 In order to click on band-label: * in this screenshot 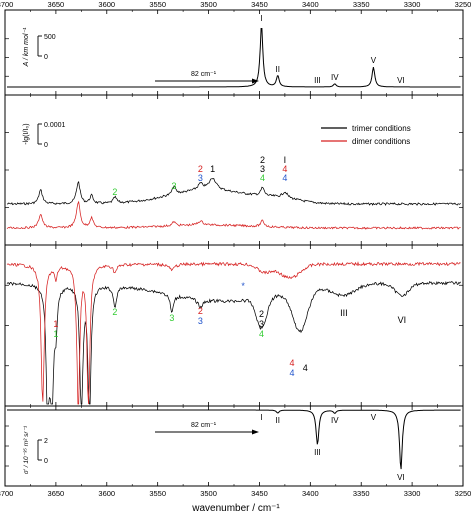, I will do `click(243, 286)`.